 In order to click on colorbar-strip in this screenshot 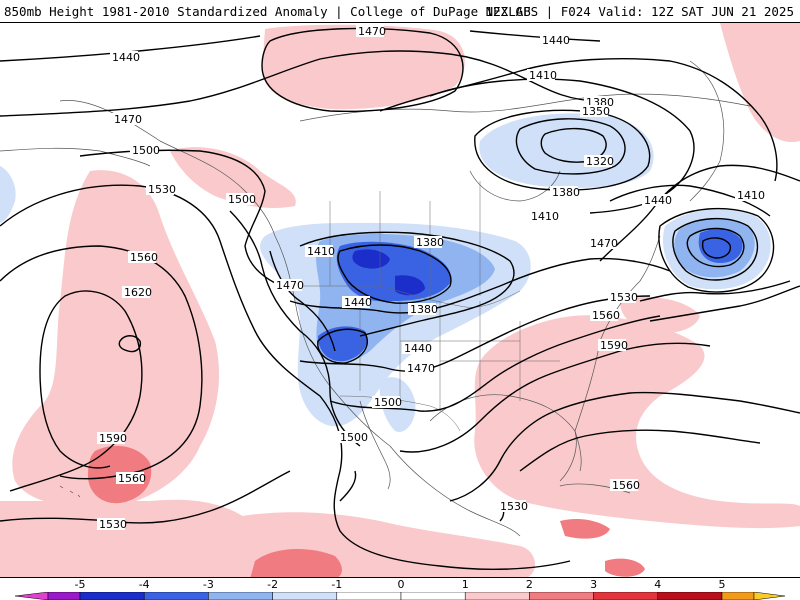, I will do `click(400, 596)`.